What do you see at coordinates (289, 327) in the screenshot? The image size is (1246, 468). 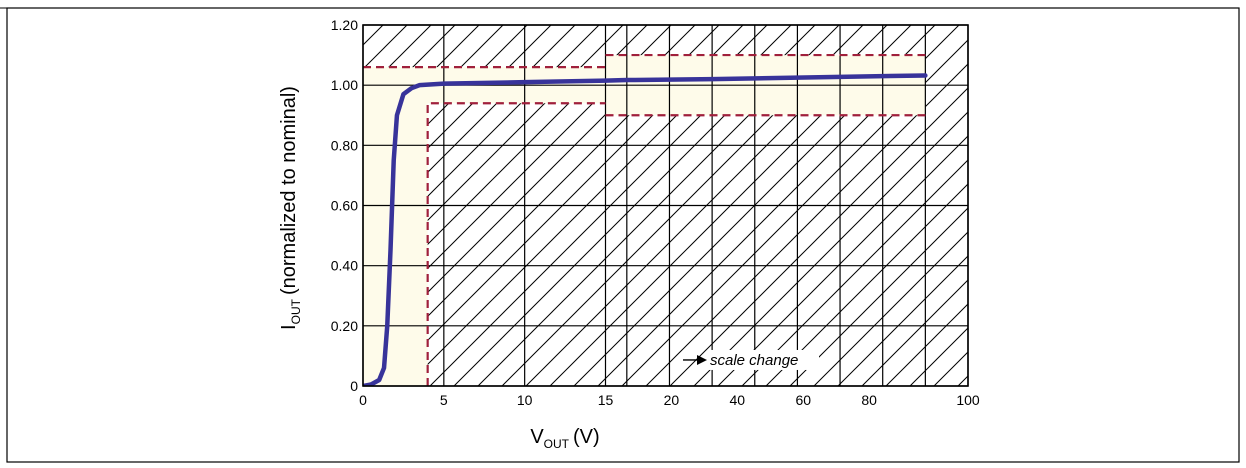 I see `y-label-main: I` at bounding box center [289, 327].